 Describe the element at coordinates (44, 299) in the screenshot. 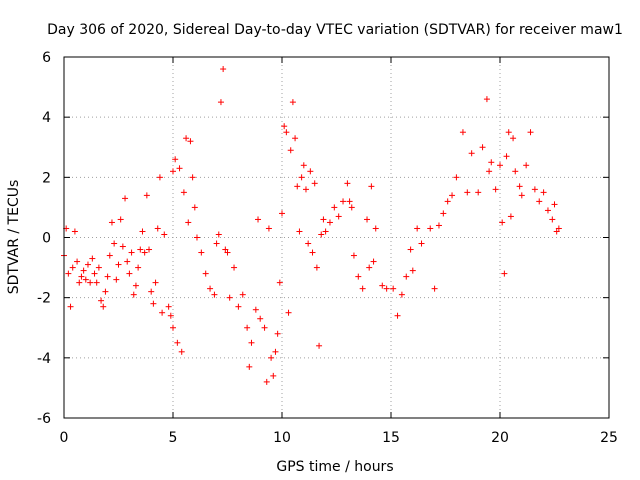

I see `y-tick-label: -2` at that location.